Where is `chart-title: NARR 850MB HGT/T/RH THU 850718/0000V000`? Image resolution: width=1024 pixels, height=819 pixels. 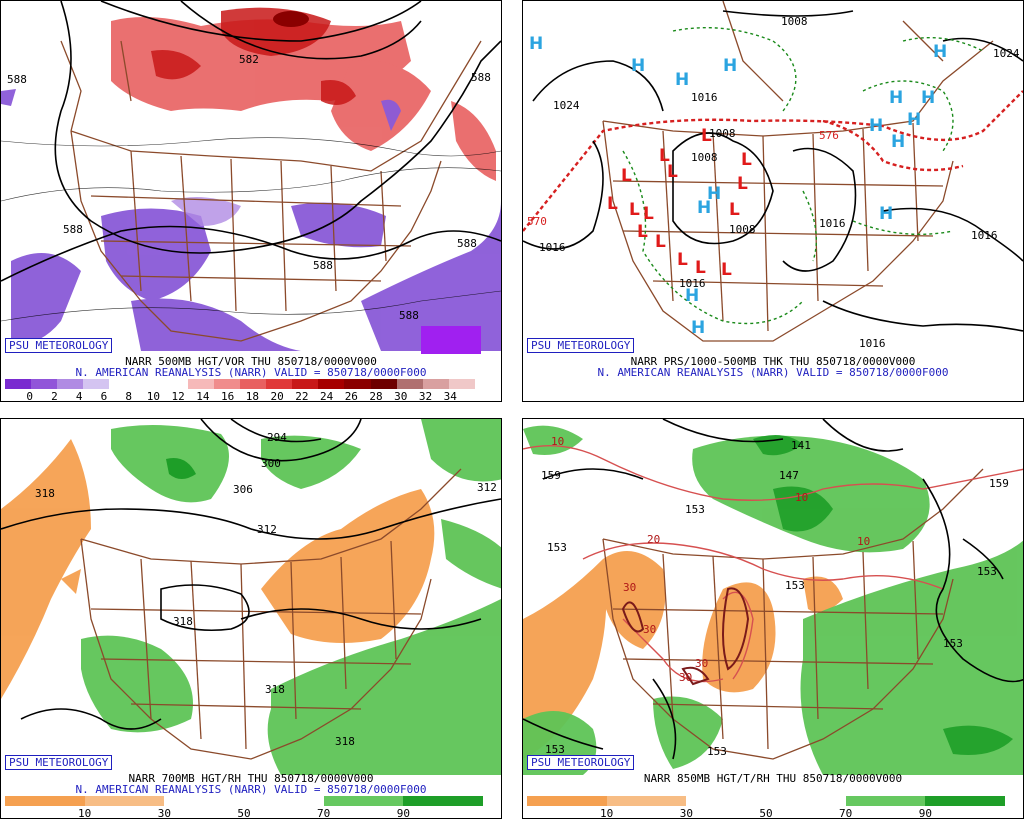 chart-title: NARR 850MB HGT/T/RH THU 850718/0000V000 is located at coordinates (773, 778).